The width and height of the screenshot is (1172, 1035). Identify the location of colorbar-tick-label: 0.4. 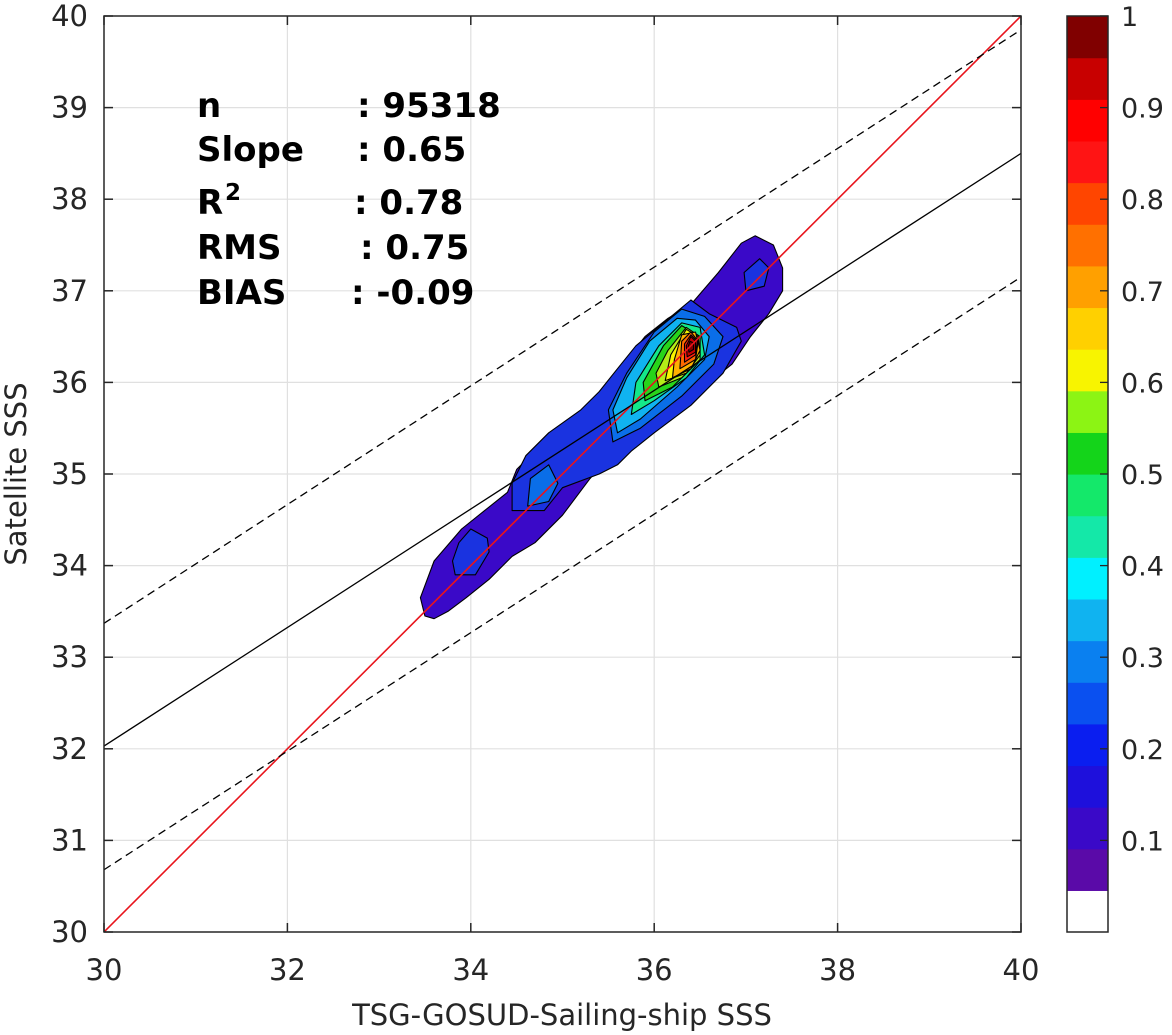
(1142, 567).